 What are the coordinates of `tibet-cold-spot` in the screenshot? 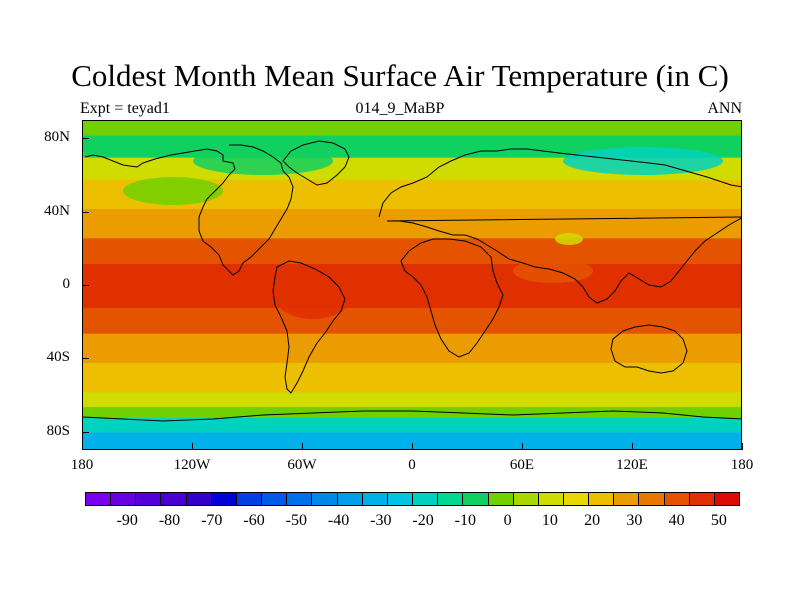 It's located at (569, 239).